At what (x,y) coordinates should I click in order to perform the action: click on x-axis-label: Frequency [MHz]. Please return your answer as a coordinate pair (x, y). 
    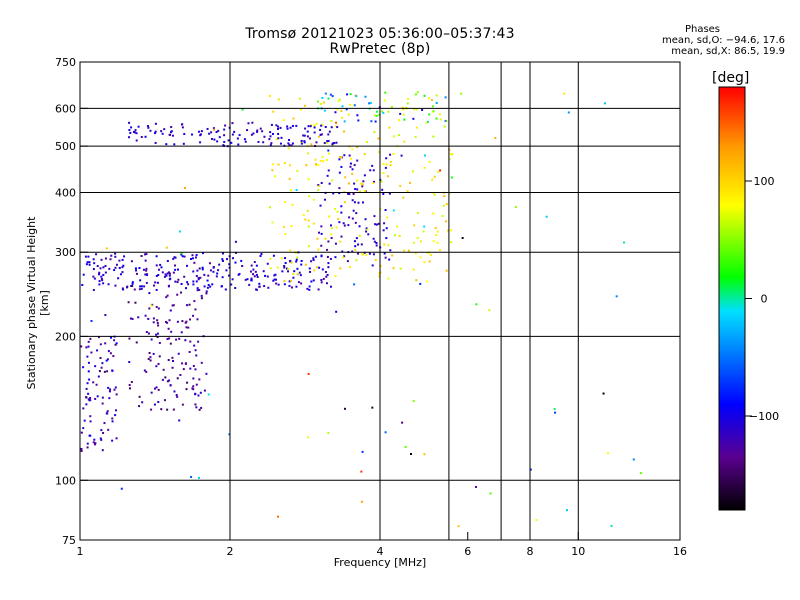
    Looking at the image, I should click on (380, 562).